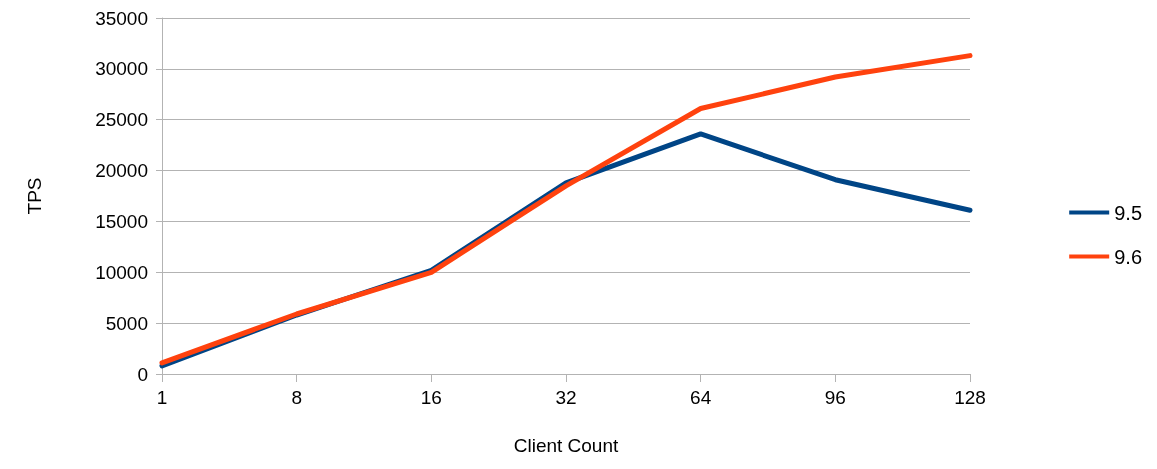 This screenshot has width=1157, height=469. I want to click on x-tick-label: 96, so click(835, 397).